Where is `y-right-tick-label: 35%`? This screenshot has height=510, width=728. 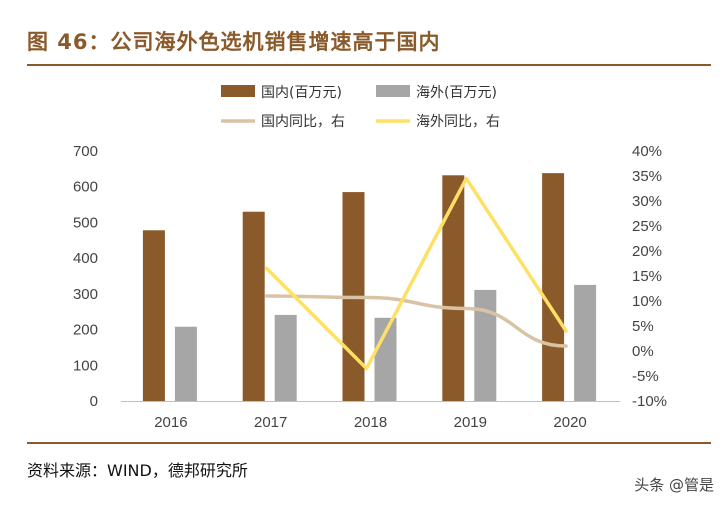 y-right-tick-label: 35% is located at coordinates (647, 176).